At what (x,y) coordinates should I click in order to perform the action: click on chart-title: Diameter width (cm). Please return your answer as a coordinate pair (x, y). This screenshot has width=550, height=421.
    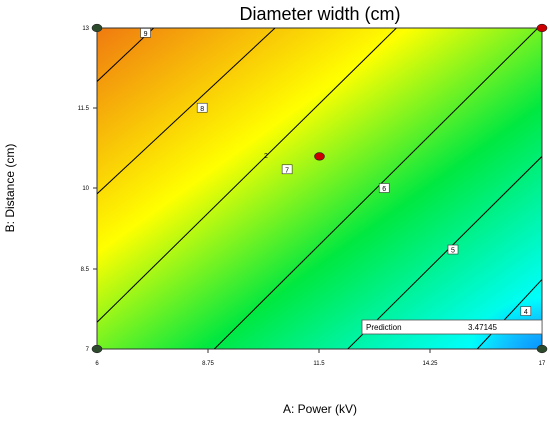
    Looking at the image, I should click on (319, 14).